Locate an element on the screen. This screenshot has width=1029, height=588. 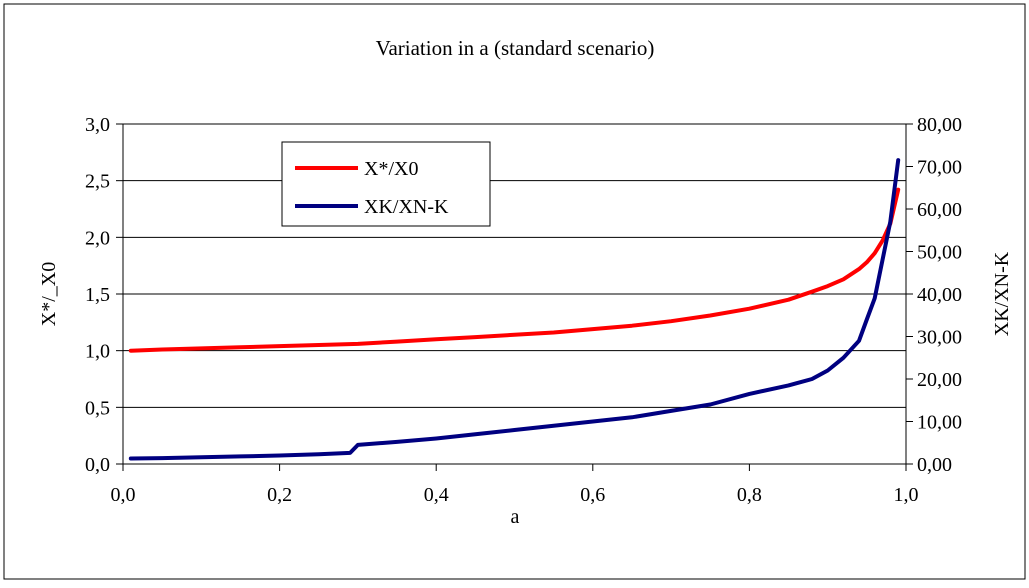
y-left-tick-label: 1,5 is located at coordinates (97, 295).